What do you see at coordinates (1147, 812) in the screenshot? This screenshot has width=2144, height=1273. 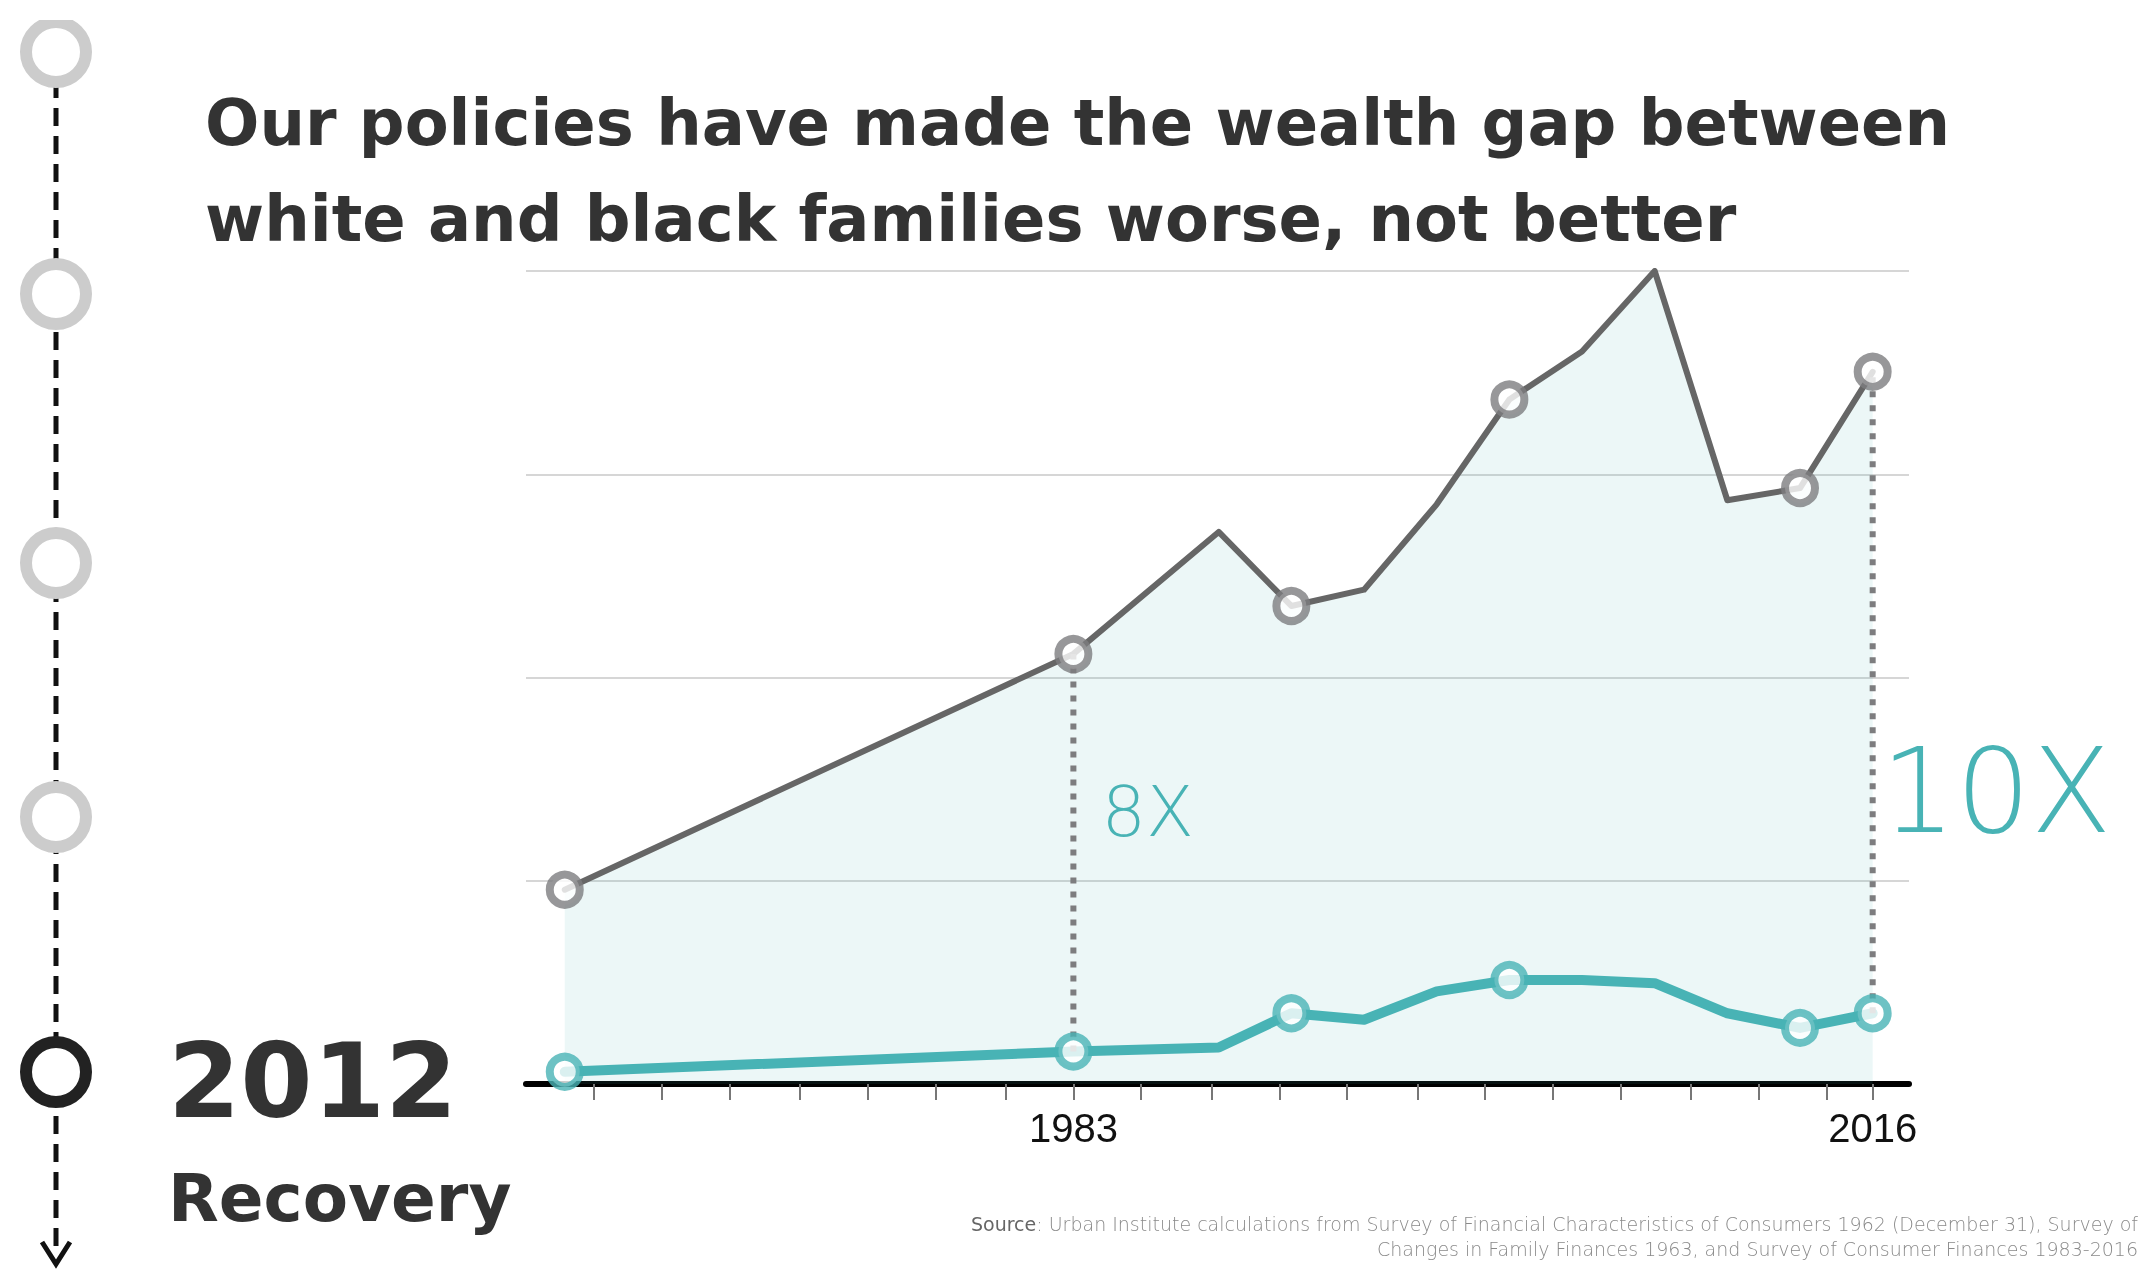 I see `annotation: 8X` at bounding box center [1147, 812].